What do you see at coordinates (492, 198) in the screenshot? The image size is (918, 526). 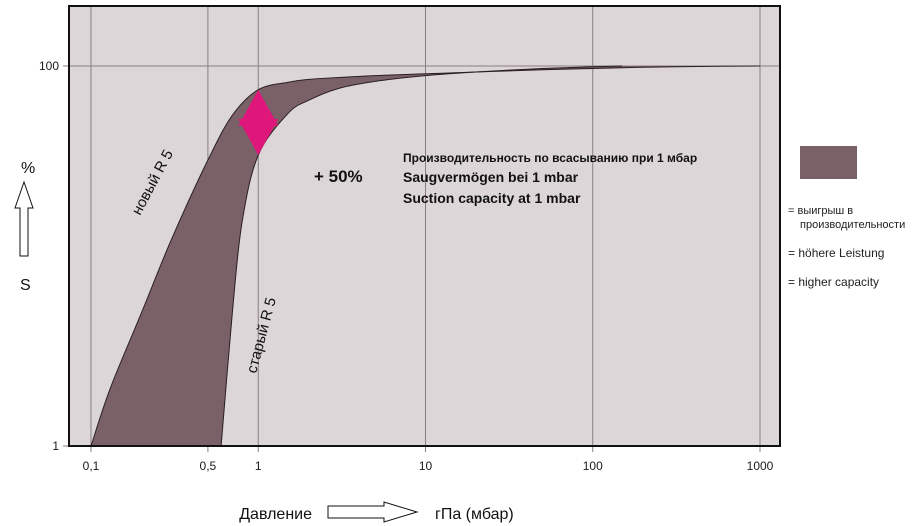 I see `suction-capacity-en: Suction capacity at 1 mbar` at bounding box center [492, 198].